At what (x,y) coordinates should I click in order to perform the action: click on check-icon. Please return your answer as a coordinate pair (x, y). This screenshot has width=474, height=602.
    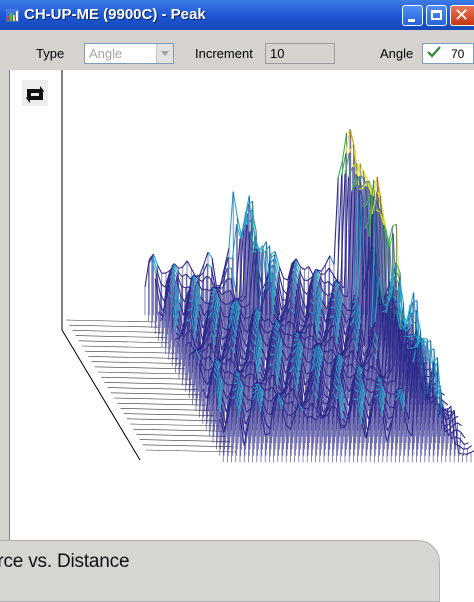
    Looking at the image, I should click on (434, 52).